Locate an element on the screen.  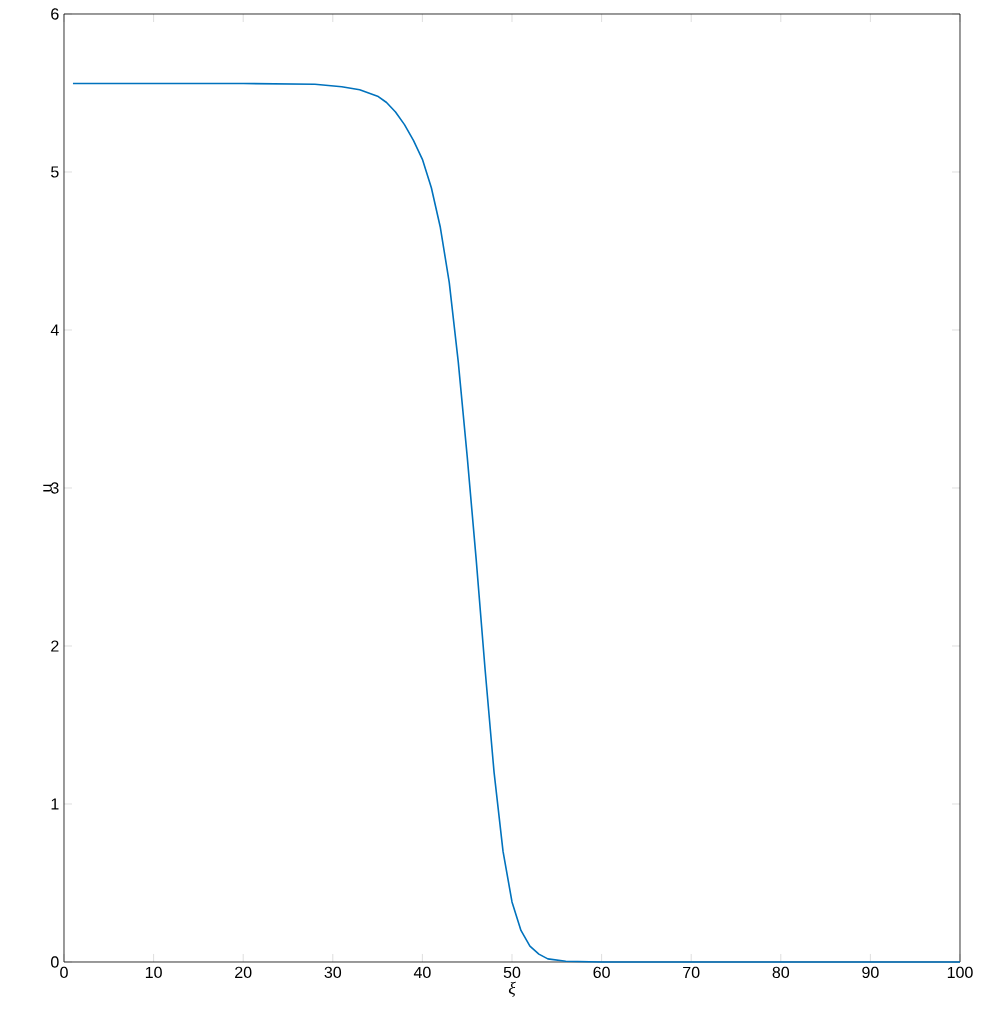
x-tick-label: 60 is located at coordinates (601, 972).